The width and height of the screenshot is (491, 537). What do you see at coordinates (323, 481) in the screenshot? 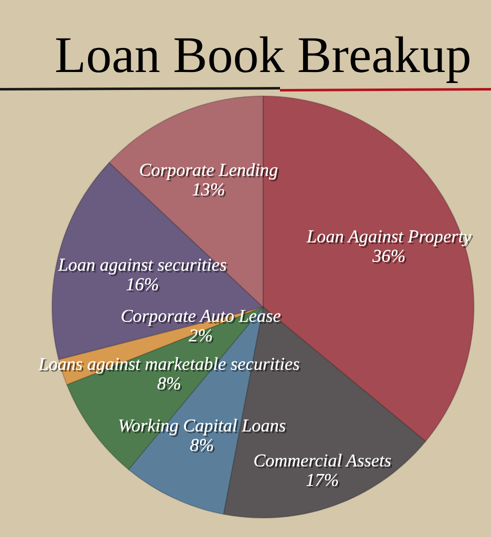
I see `data-label: 17%` at bounding box center [323, 481].